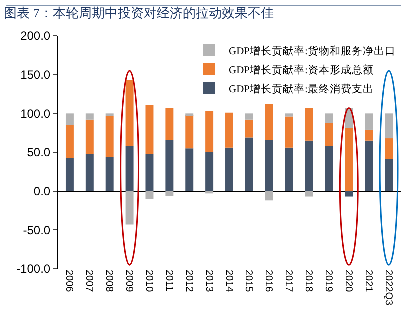 The width and height of the screenshot is (409, 327). Describe the element at coordinates (301, 70) in the screenshot. I see `legend-label: GDP增长贡献率:资本形成总额` at that location.